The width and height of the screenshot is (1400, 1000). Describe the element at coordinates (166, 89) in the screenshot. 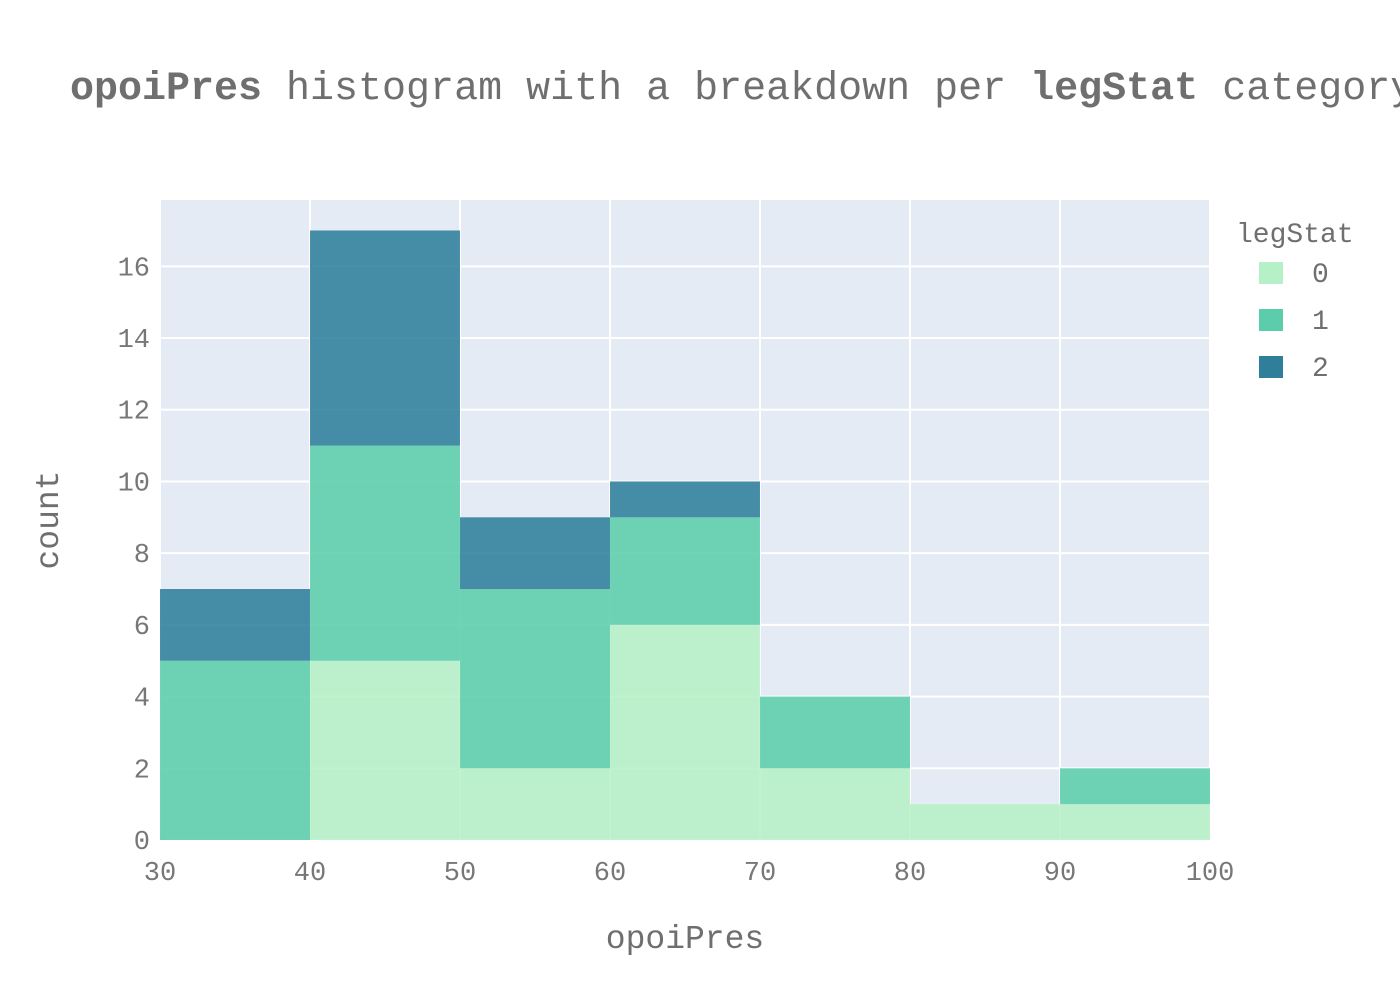

I see `title-variable: opoiPres` at that location.